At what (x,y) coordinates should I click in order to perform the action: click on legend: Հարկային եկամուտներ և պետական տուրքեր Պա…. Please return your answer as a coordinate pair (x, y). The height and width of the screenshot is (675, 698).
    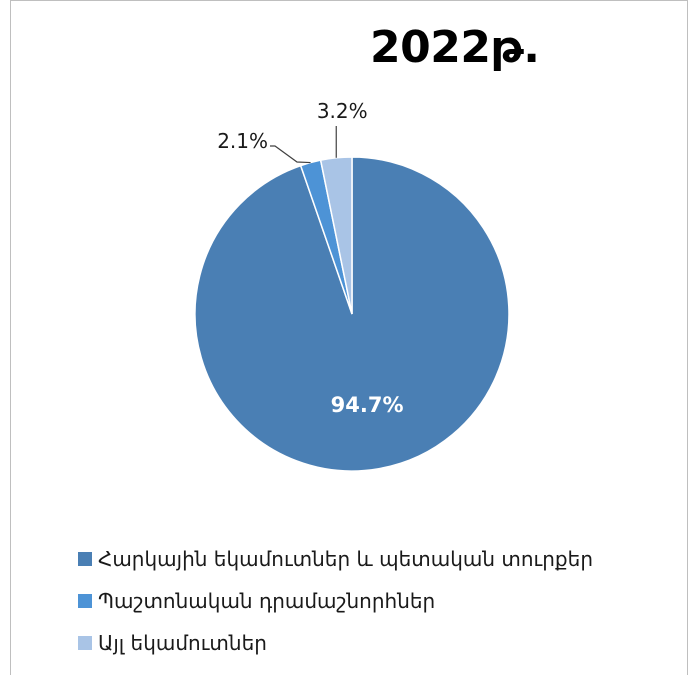
    Looking at the image, I should click on (335, 601).